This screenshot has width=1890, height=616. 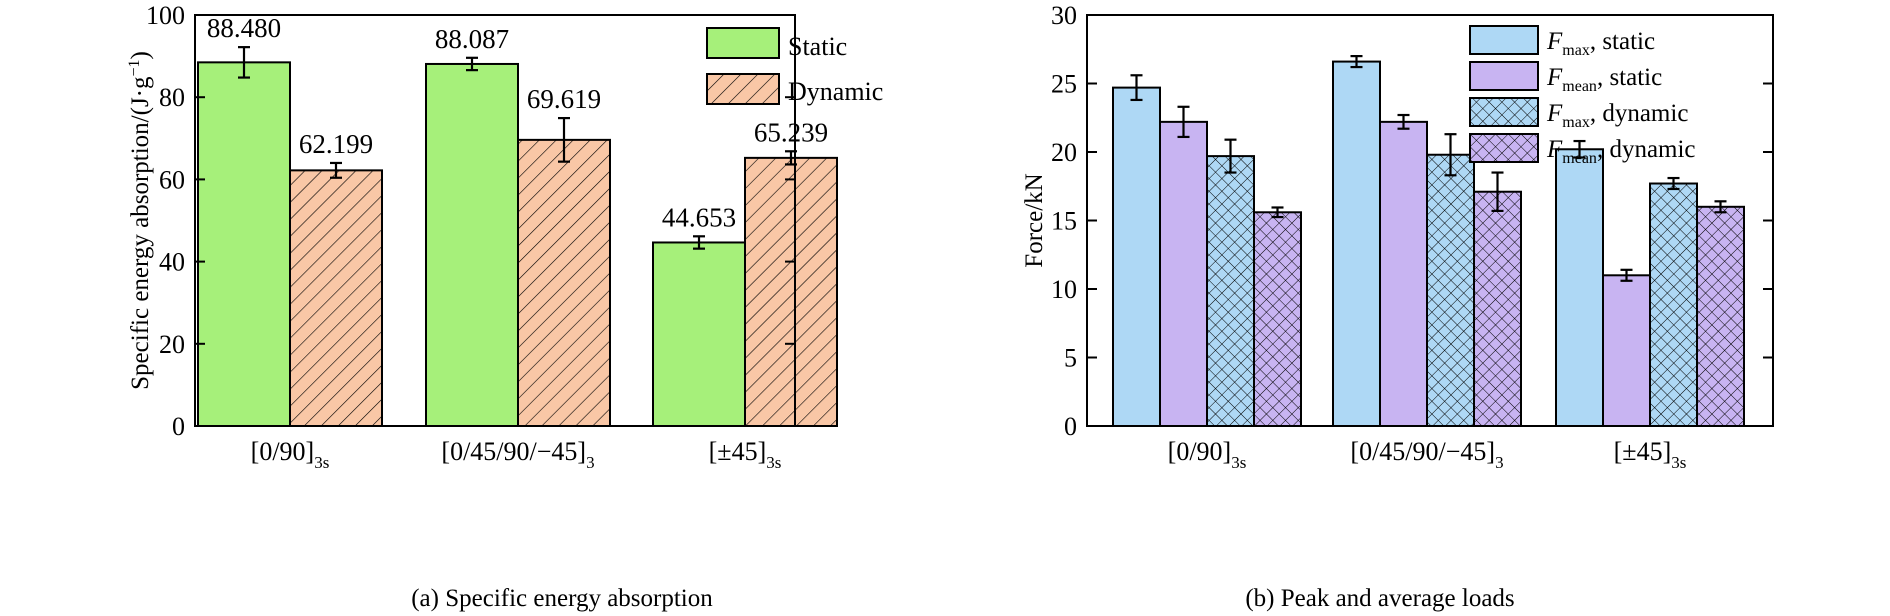 What do you see at coordinates (1064, 221) in the screenshot?
I see `y-tick-label: 15` at bounding box center [1064, 221].